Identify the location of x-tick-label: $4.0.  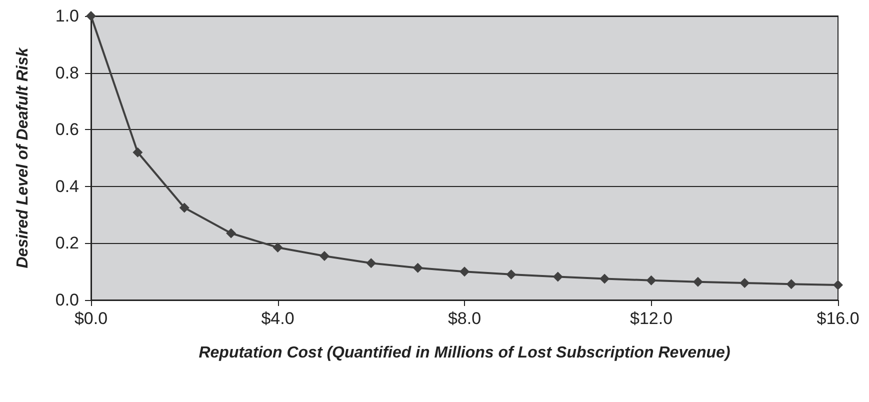
(277, 318).